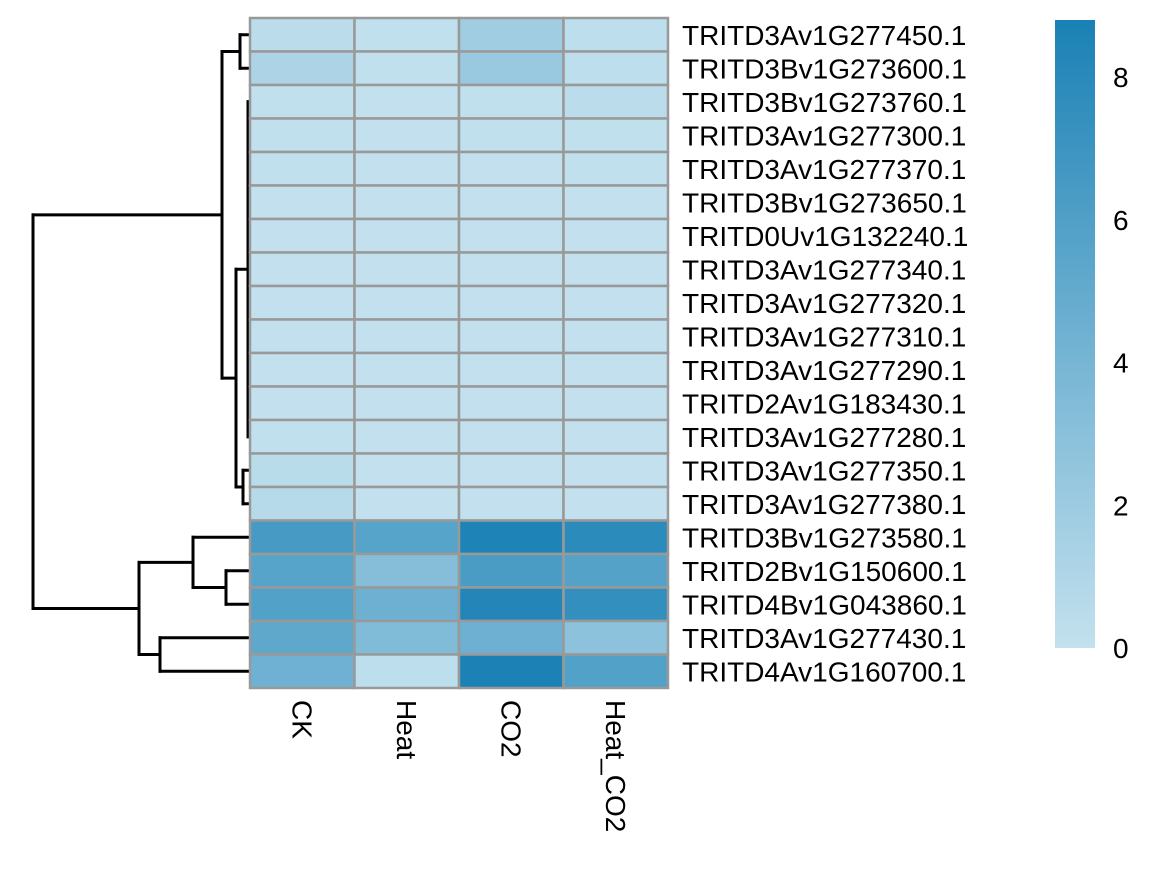  I want to click on legend-tick-label: 6, so click(1121, 220).